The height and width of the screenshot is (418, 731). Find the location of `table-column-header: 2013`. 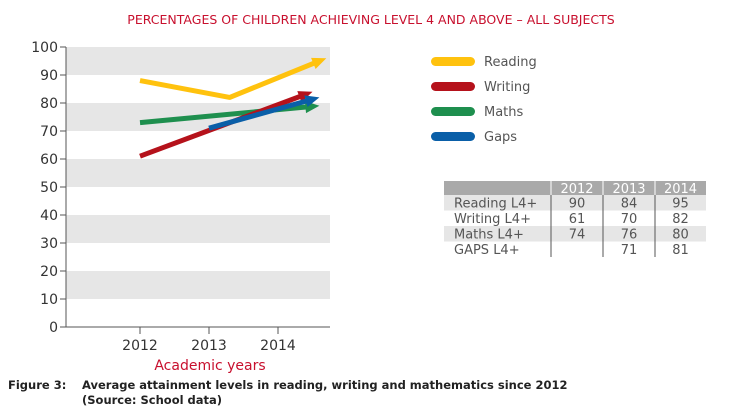

table-column-header: 2013 is located at coordinates (628, 189).